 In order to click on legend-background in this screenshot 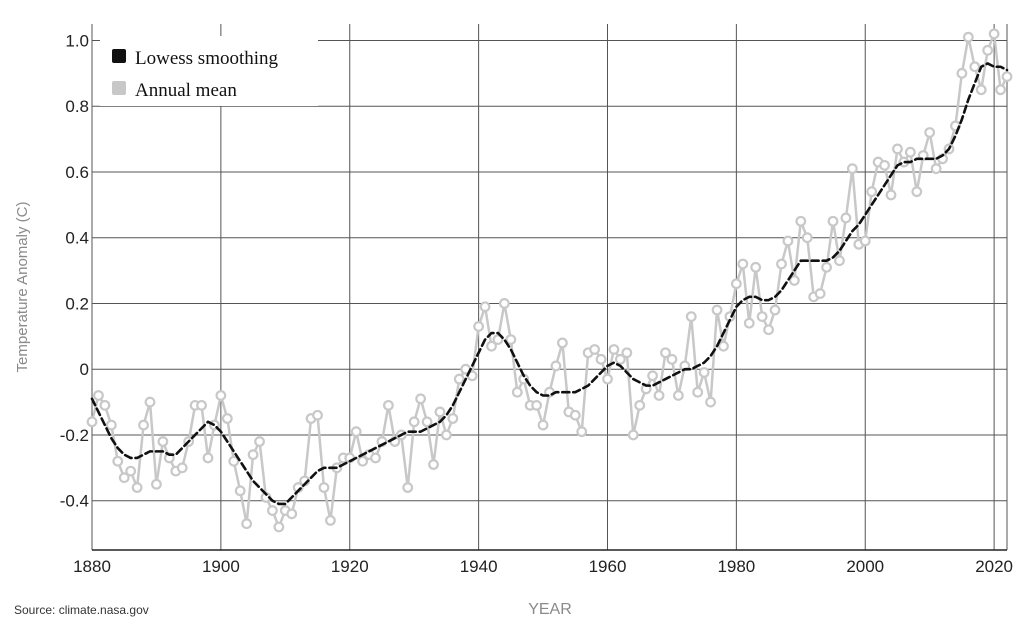, I will do `click(209, 71)`.